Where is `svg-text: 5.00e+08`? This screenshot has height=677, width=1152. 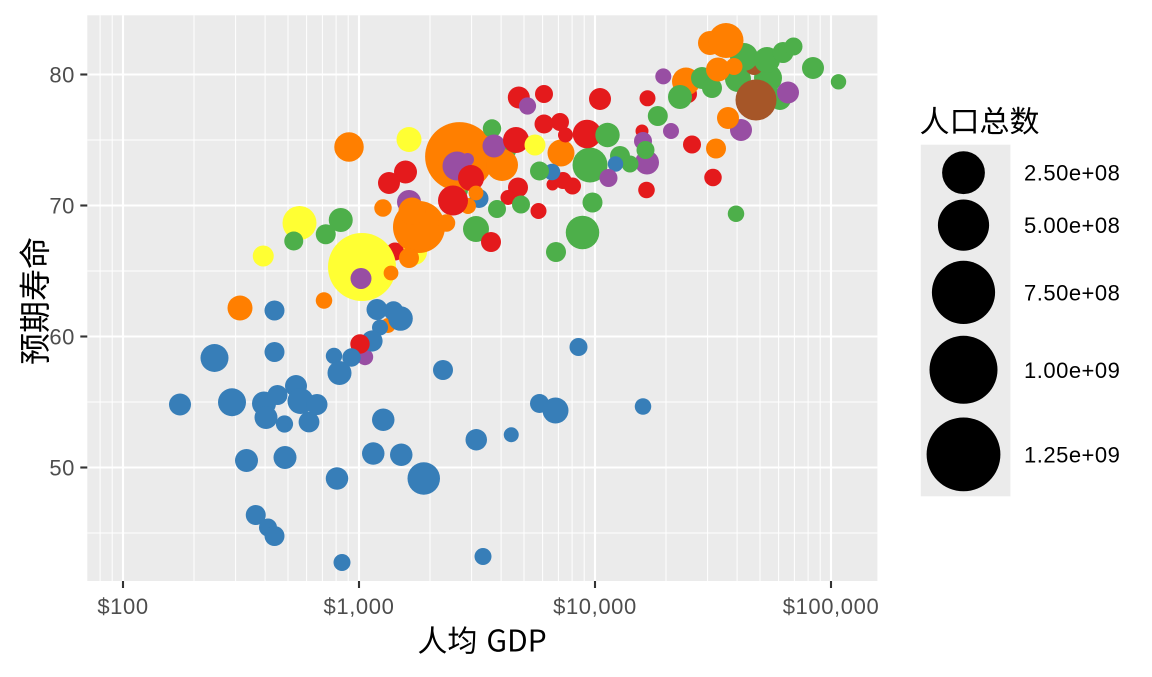 svg-text: 5.00e+08 is located at coordinates (1072, 225).